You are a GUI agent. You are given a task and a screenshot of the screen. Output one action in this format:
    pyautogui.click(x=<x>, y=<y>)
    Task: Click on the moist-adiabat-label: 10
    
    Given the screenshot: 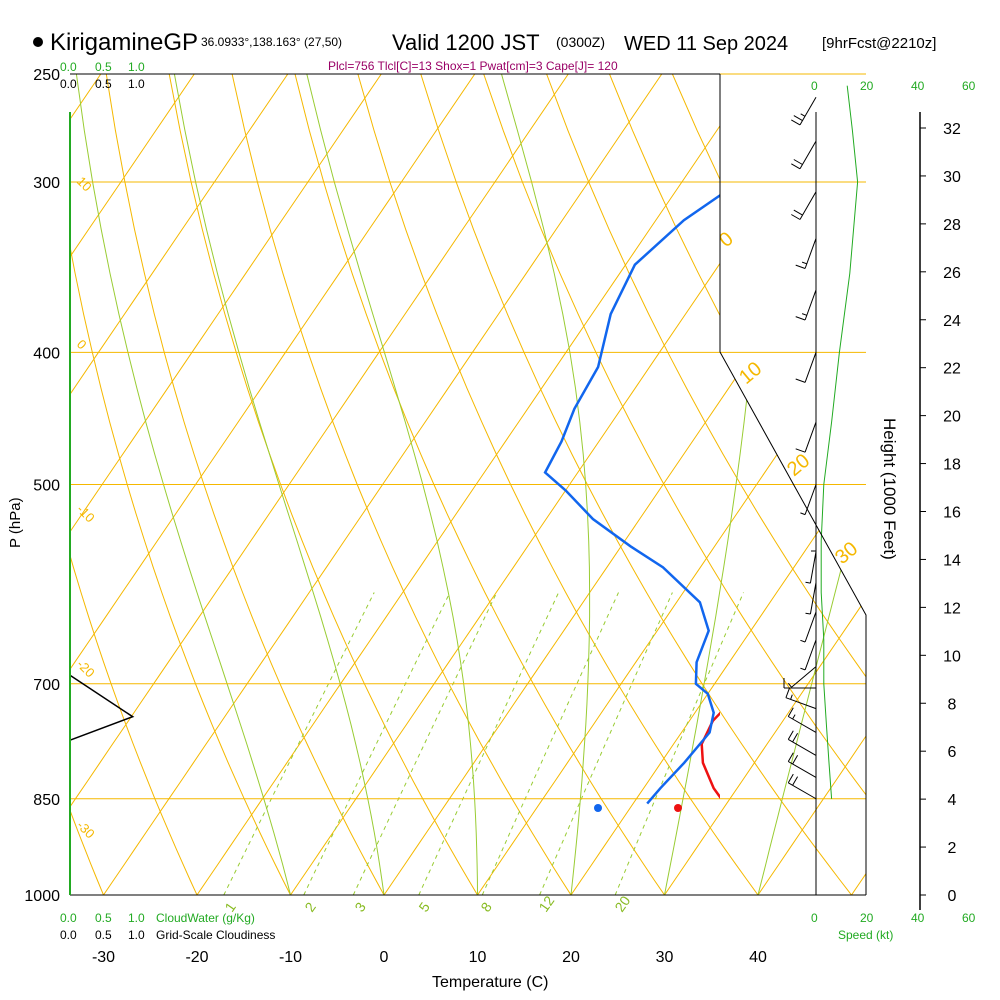 What is the action you would take?
    pyautogui.click(x=750, y=373)
    